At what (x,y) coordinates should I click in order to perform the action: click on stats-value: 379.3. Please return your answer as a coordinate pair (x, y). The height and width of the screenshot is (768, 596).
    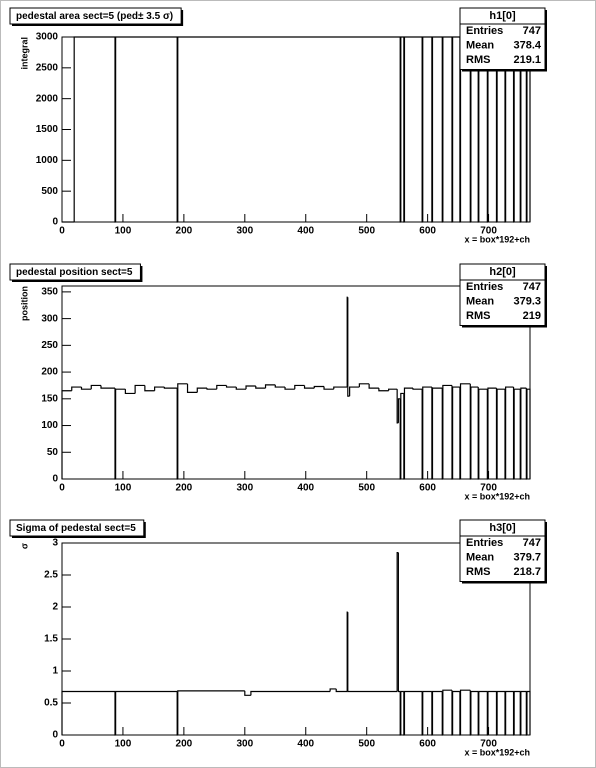
    Looking at the image, I should click on (527, 302).